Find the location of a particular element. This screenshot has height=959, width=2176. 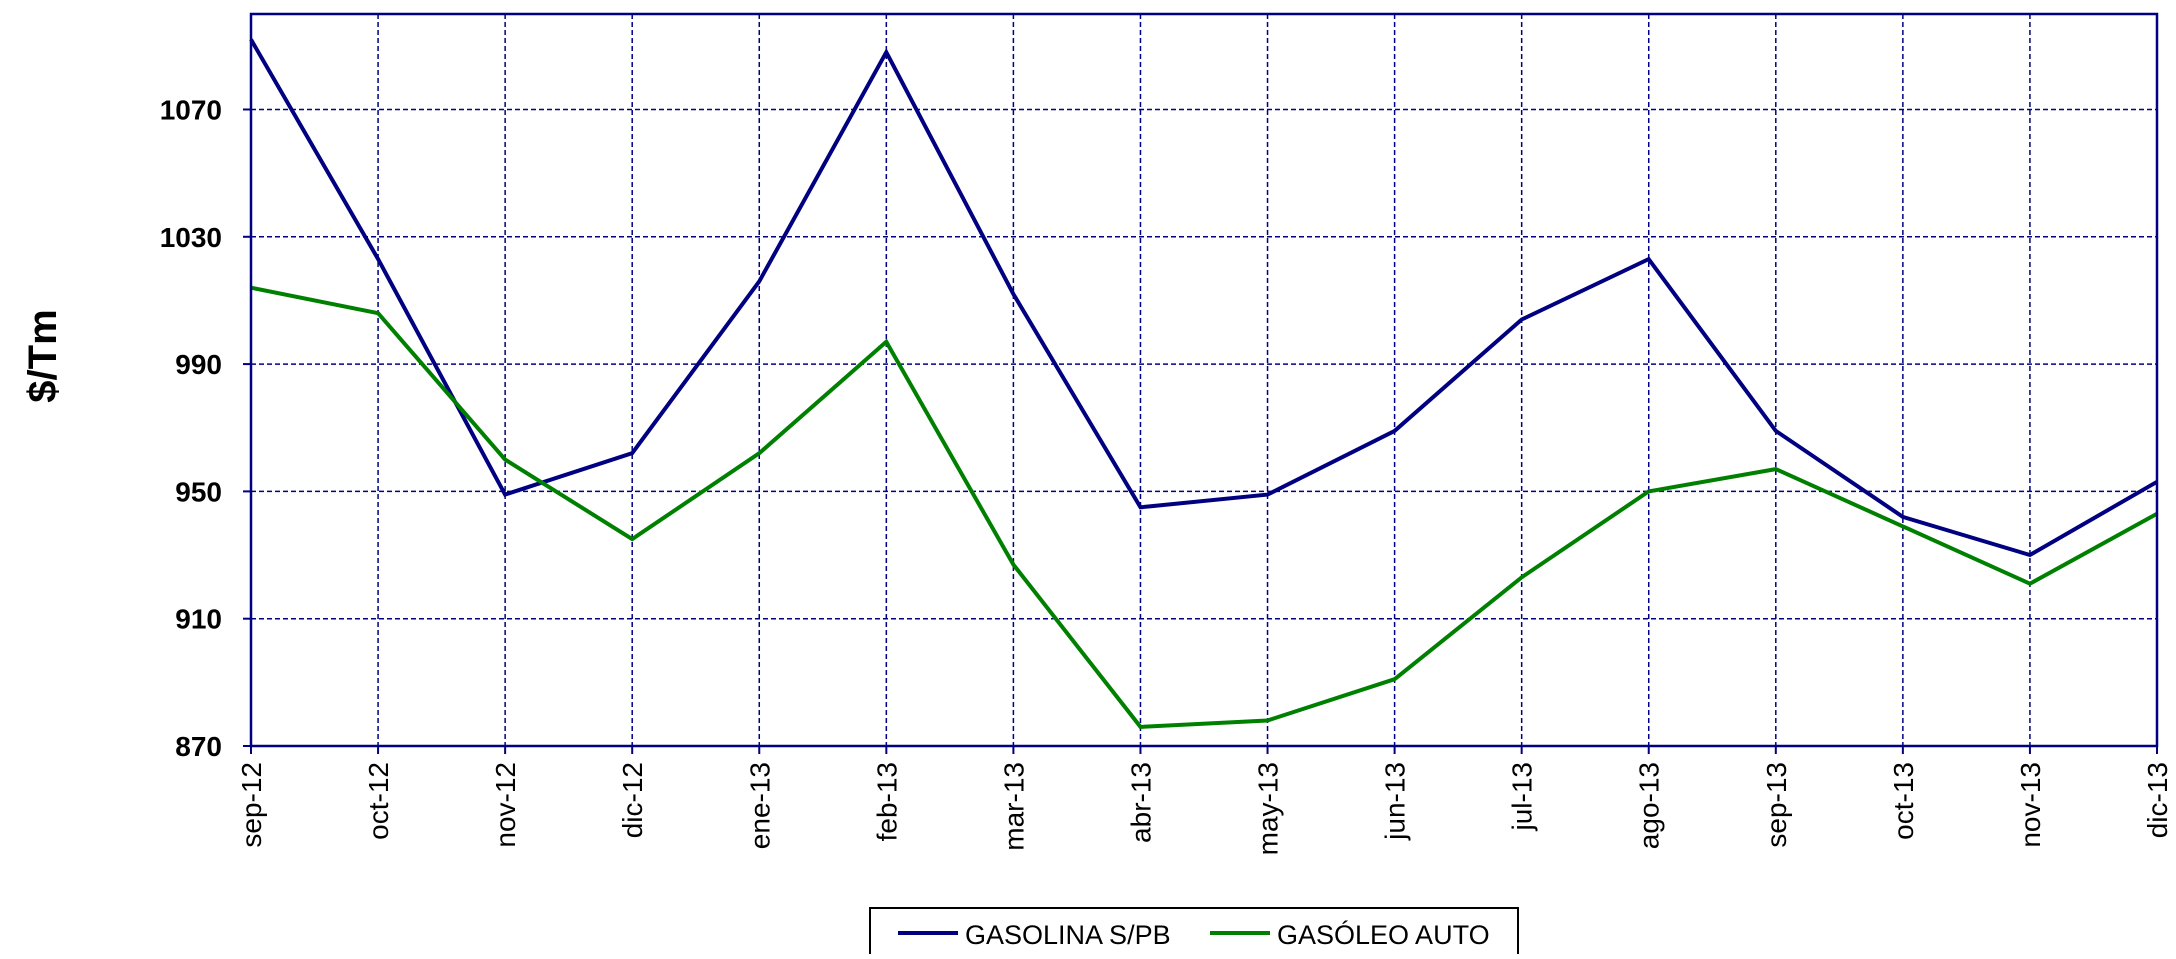

y-tick-label: 1070 is located at coordinates (191, 109).